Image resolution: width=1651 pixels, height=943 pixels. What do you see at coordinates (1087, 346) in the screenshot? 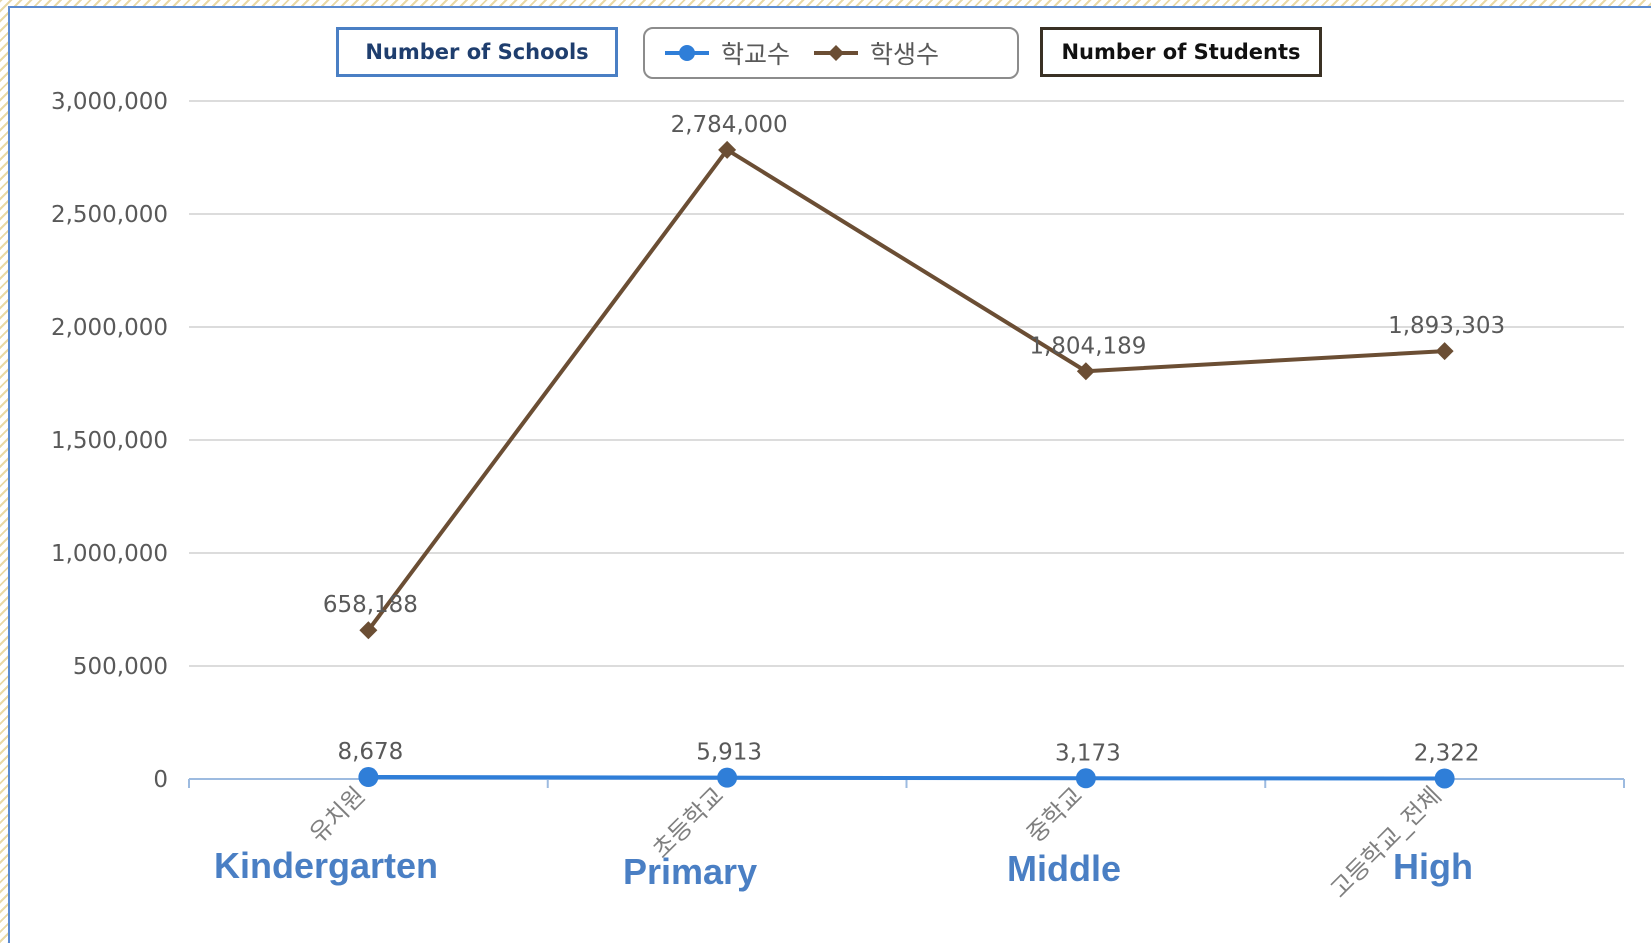
I see `data-label: 1,804,189` at bounding box center [1087, 346].